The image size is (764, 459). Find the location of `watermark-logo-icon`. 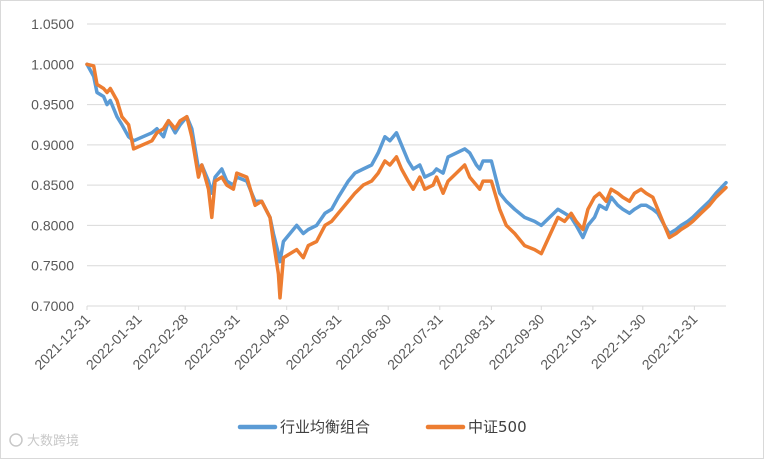

watermark-logo-icon is located at coordinates (16, 440).